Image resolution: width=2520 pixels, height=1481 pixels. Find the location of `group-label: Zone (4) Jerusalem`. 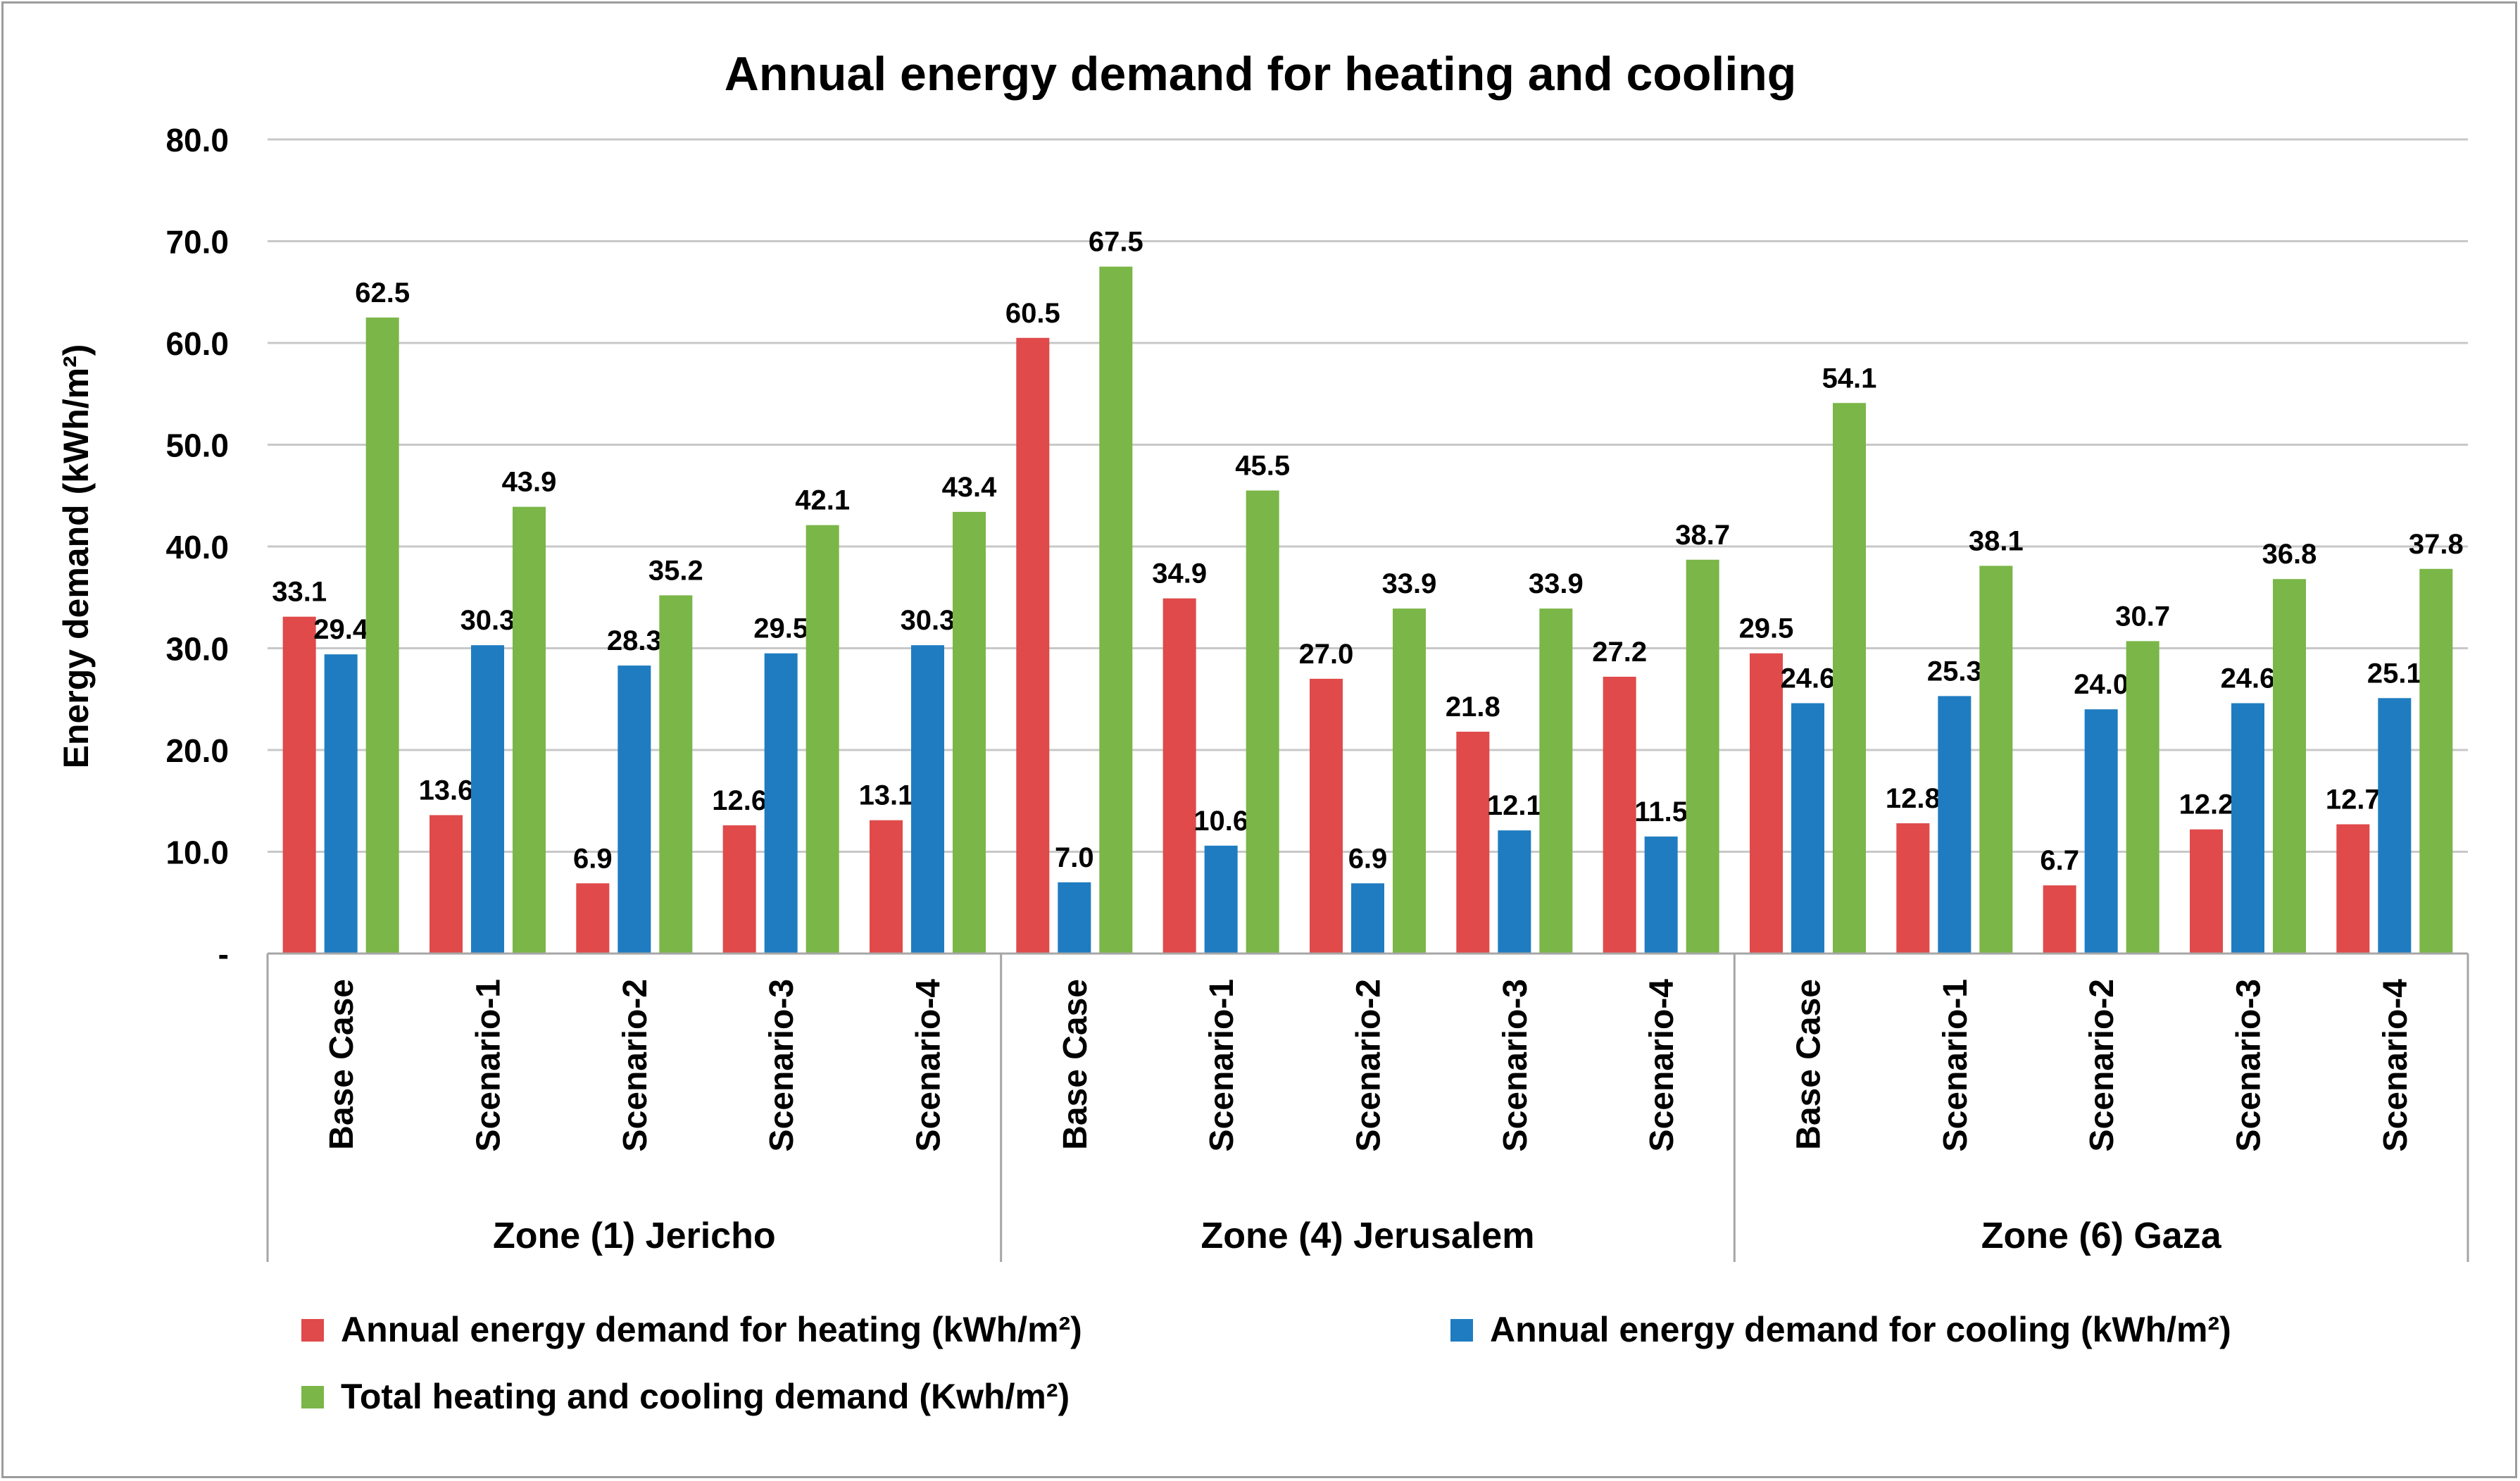

group-label: Zone (4) Jerusalem is located at coordinates (1368, 1236).